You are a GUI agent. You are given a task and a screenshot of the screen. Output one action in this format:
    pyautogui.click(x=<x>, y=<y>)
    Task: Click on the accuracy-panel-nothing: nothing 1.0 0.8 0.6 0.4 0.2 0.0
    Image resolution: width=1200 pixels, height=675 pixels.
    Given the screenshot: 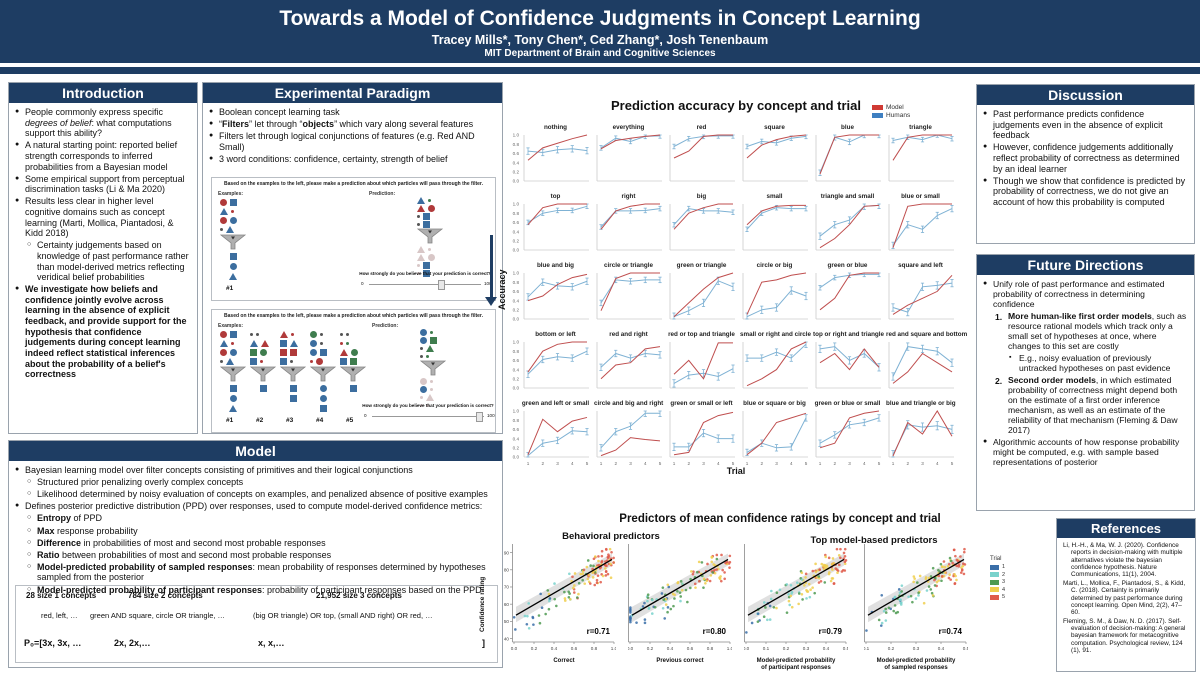 What is the action you would take?
    pyautogui.click(x=547, y=158)
    